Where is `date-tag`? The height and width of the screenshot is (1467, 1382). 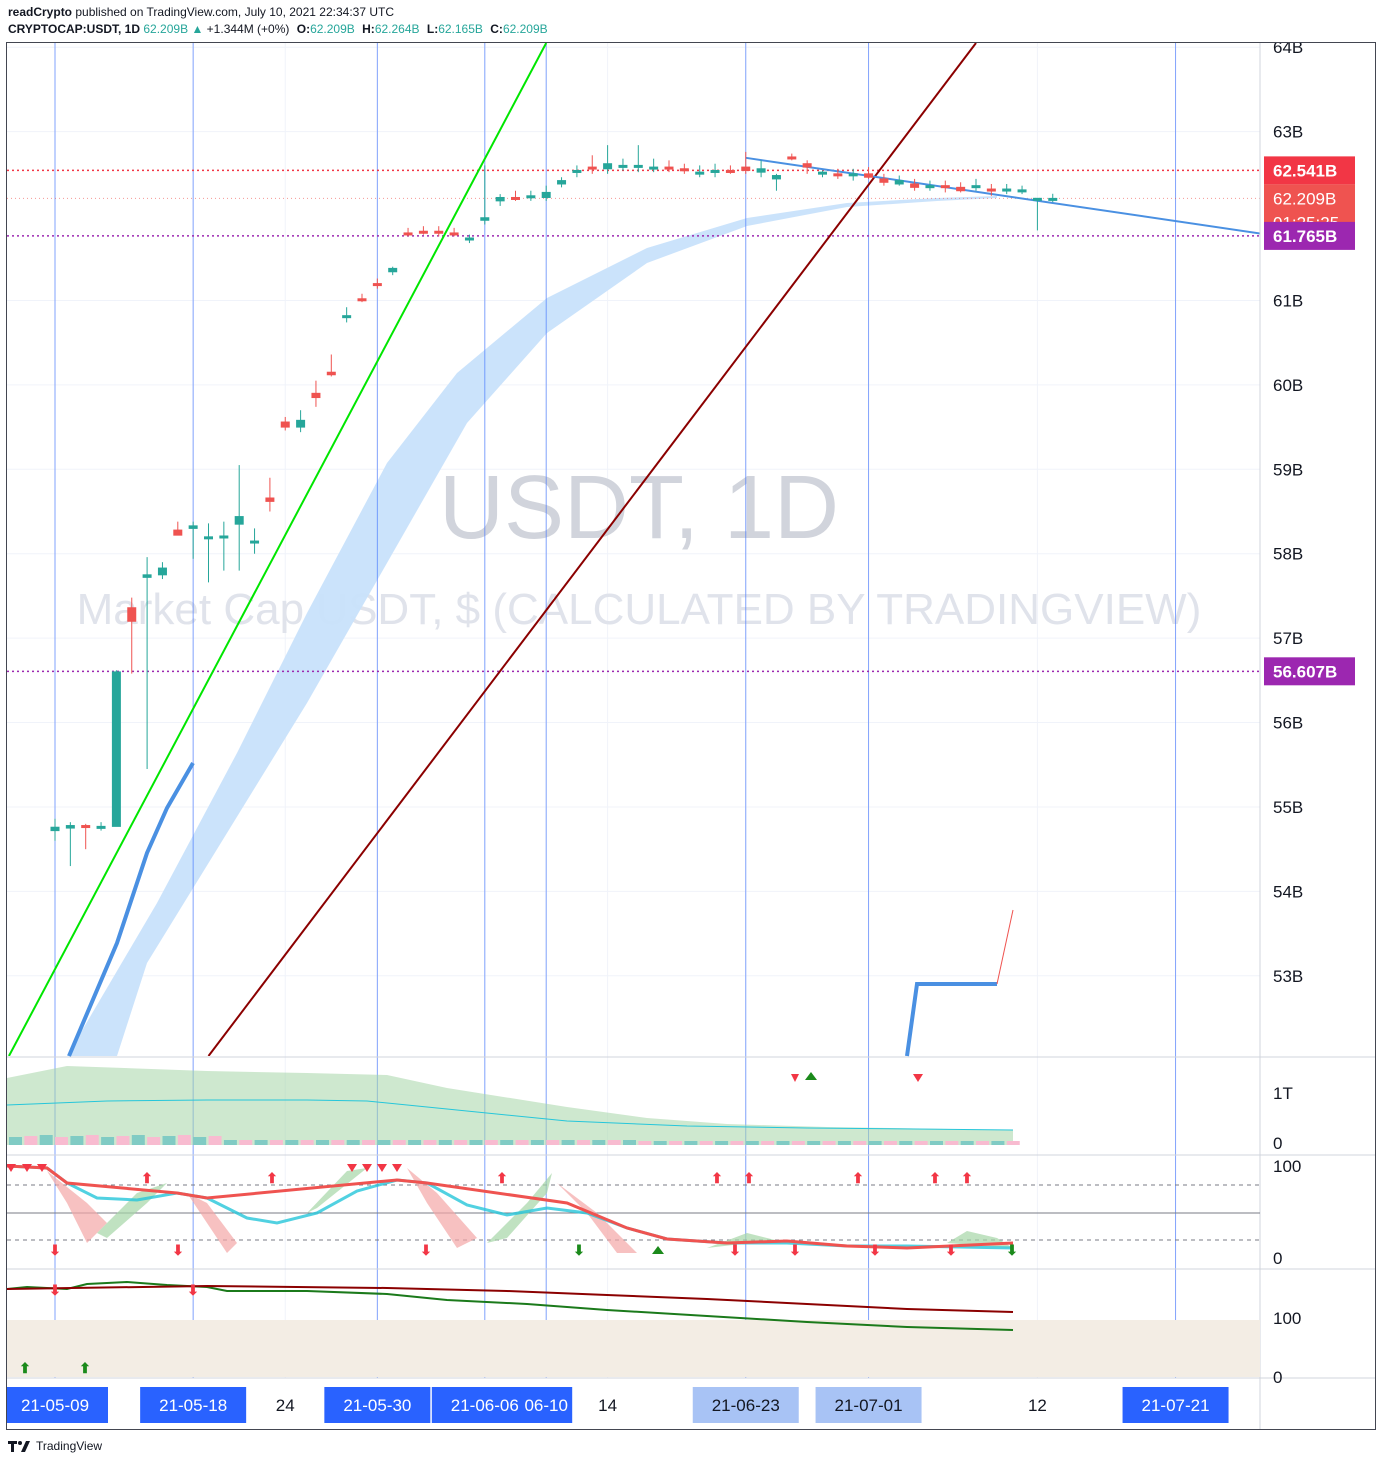 date-tag is located at coordinates (745, 1405).